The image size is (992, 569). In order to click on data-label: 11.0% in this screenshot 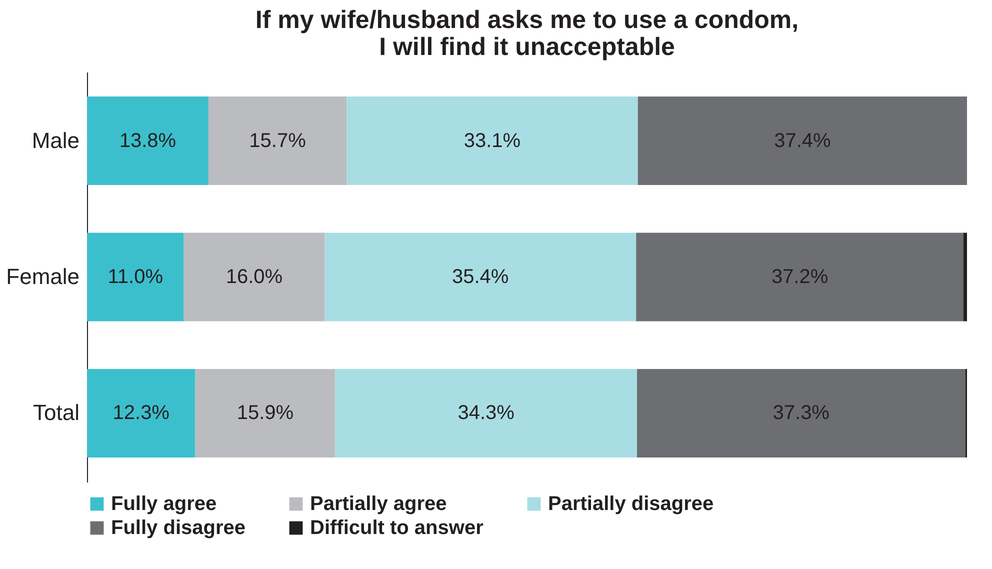, I will do `click(136, 277)`.